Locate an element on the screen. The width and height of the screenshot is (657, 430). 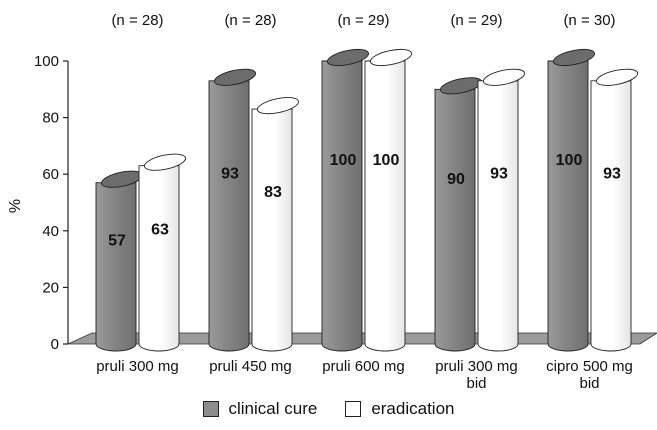
y-tick-label: 0 is located at coordinates (55, 344).